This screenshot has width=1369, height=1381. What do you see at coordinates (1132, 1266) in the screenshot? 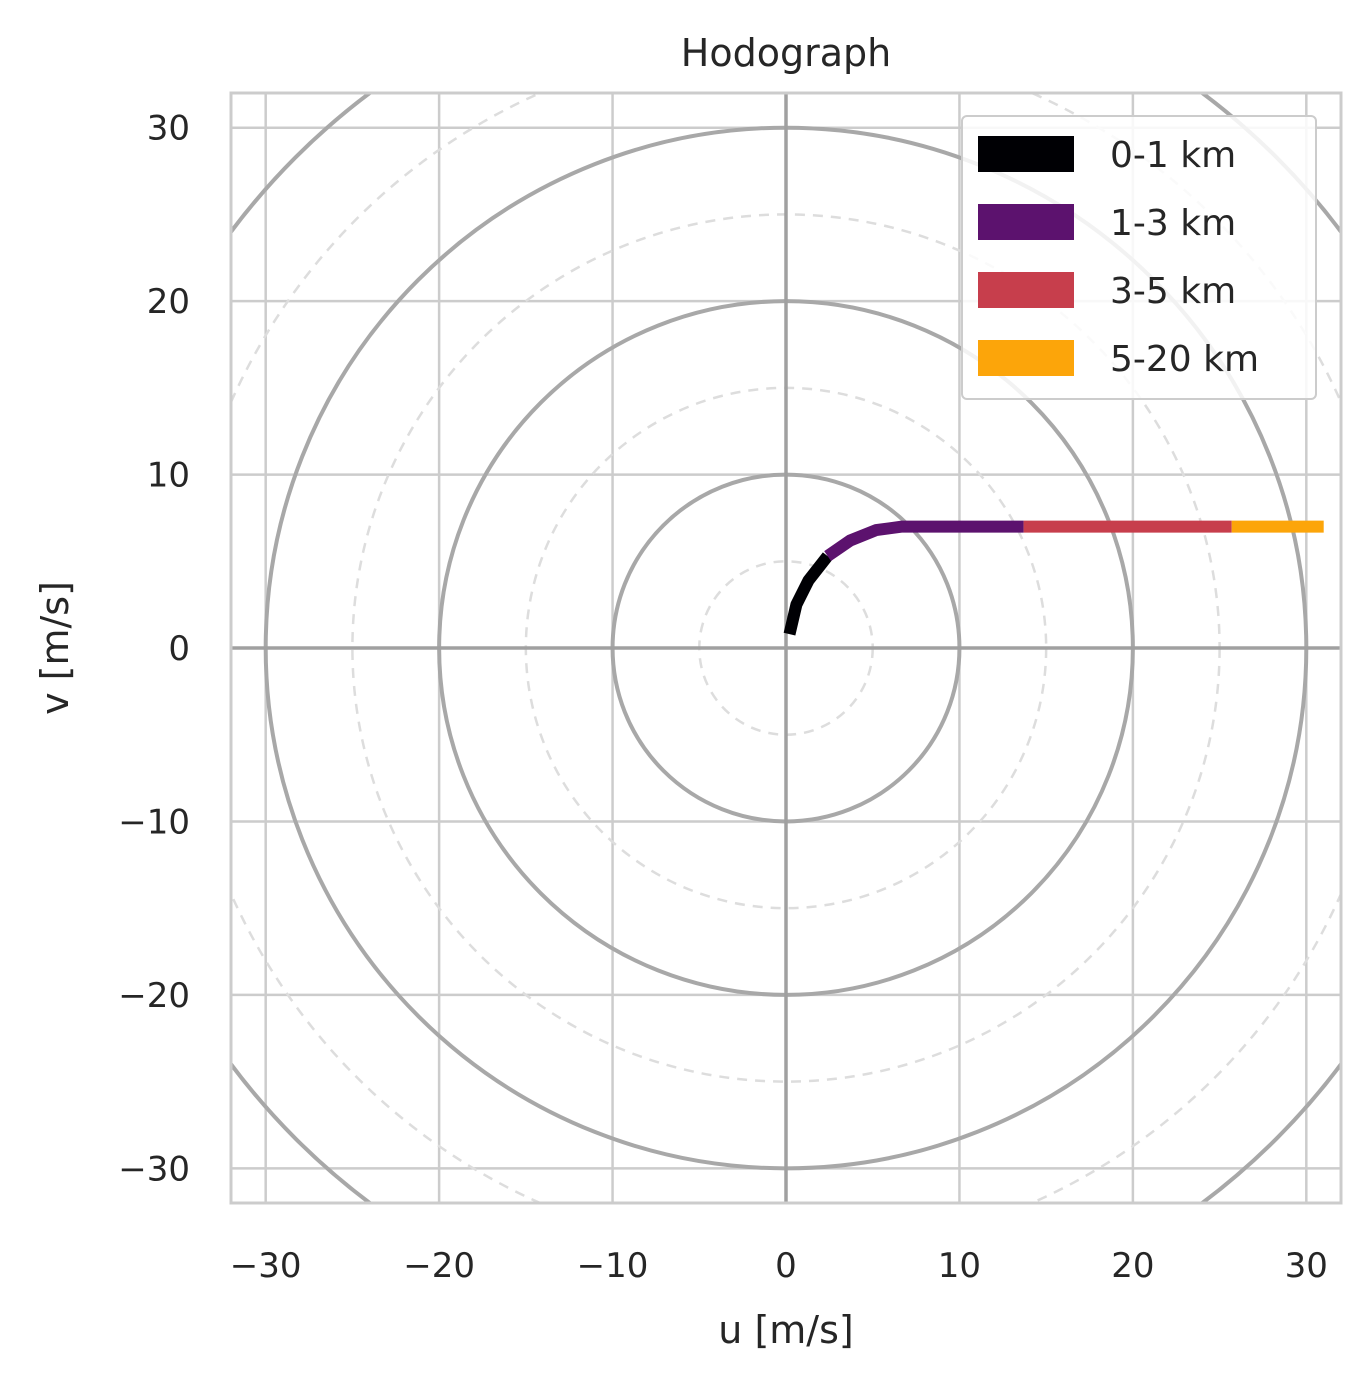
I see `x-tick-label: 20` at bounding box center [1132, 1266].